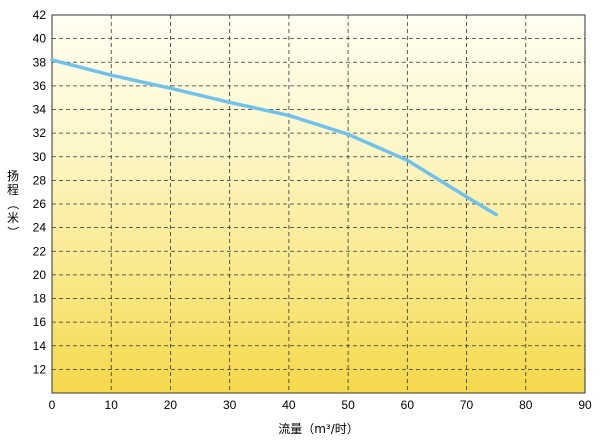 The width and height of the screenshot is (600, 442). What do you see at coordinates (40, 15) in the screenshot?
I see `y-tick-label: 42` at bounding box center [40, 15].